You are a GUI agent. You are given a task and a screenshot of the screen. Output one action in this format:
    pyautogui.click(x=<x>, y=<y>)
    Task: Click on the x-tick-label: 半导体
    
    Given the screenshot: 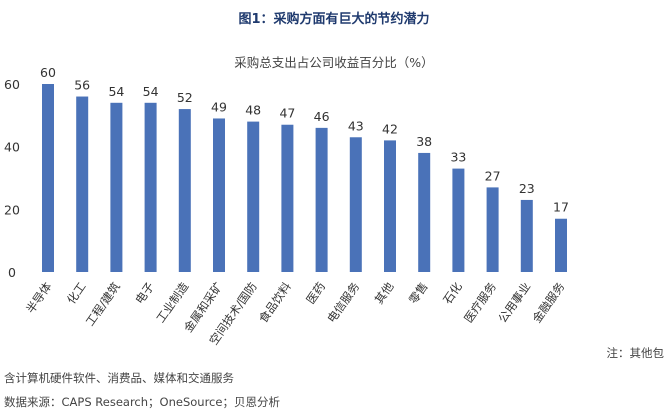 What is the action you would take?
    pyautogui.click(x=39, y=297)
    